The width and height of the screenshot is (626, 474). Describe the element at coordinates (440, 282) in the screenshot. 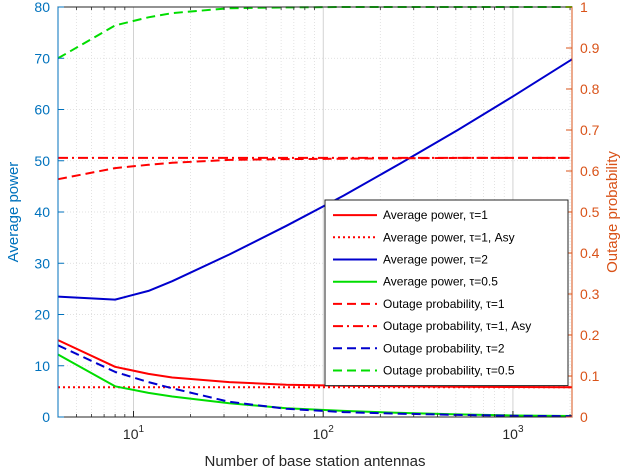

I see `legend-label: Average power, τ=0.5` at that location.